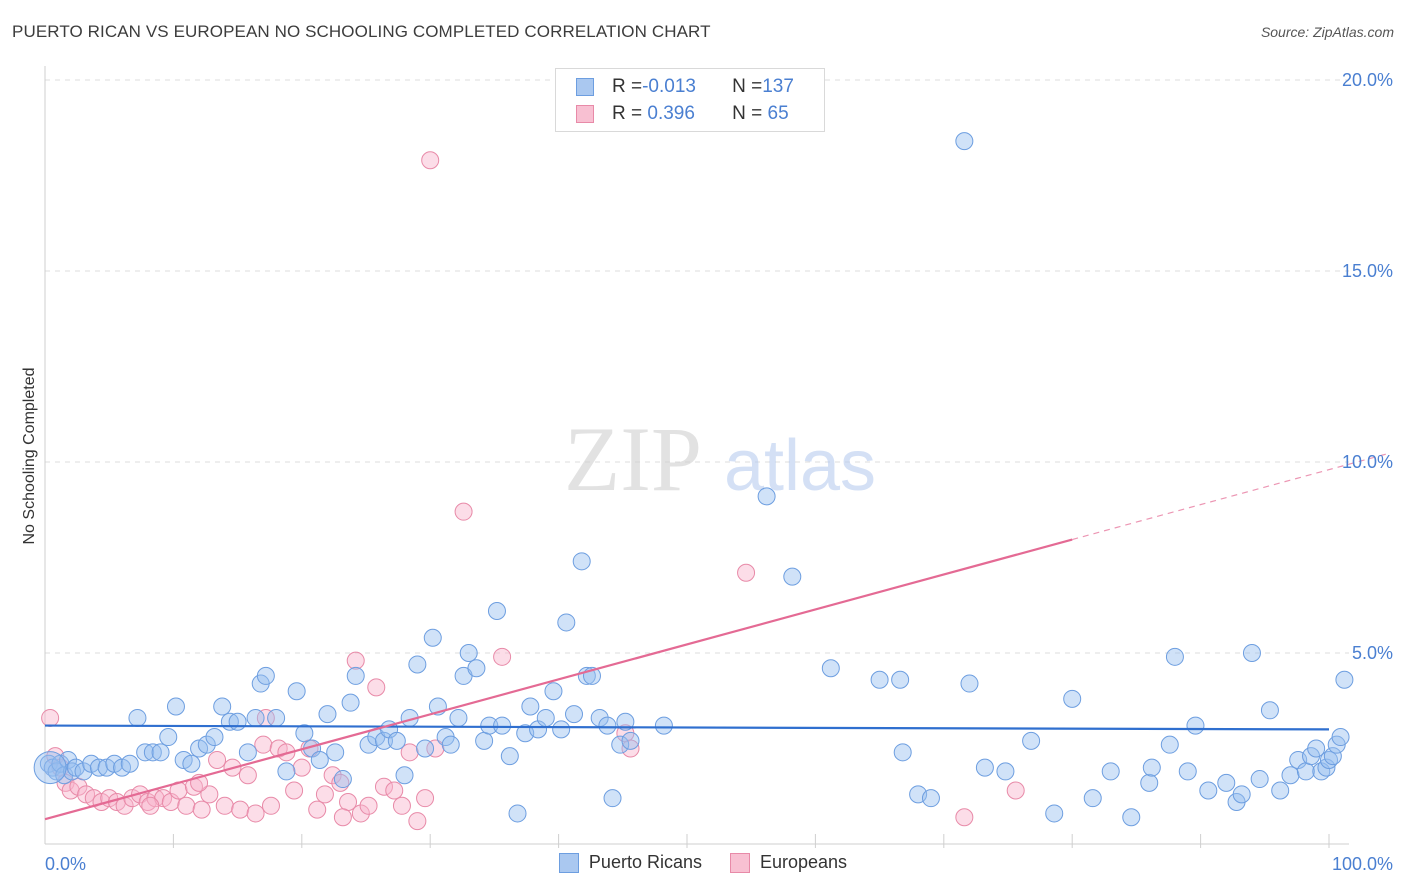 The image size is (1406, 892). Describe the element at coordinates (1367, 271) in the screenshot. I see `y-tick-label: 15.0%` at that location.